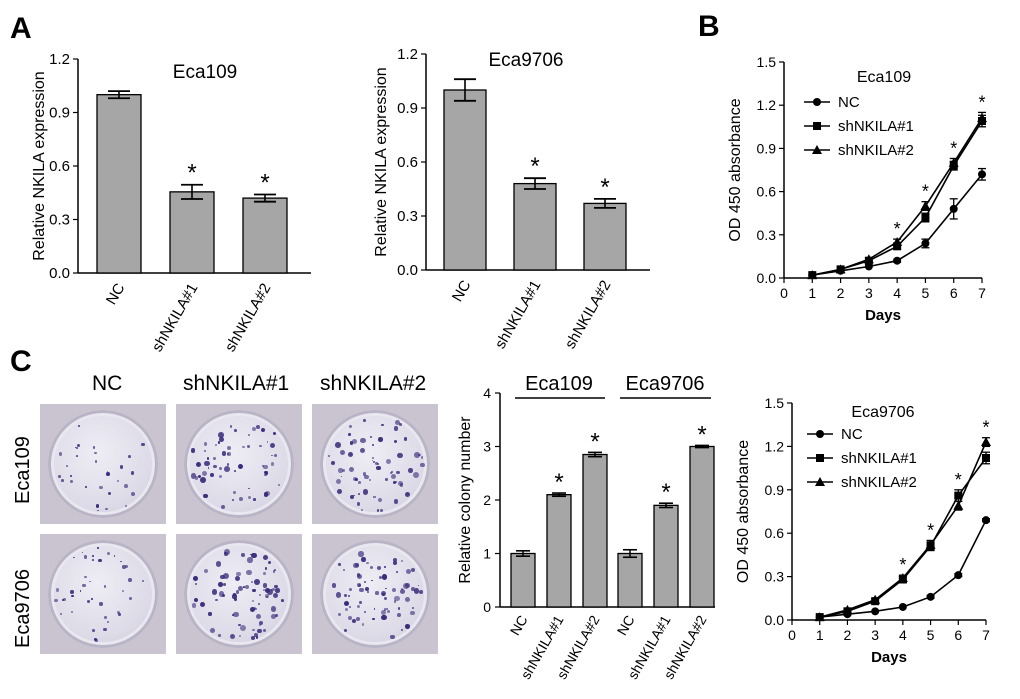 Image resolution: width=1020 pixels, height=699 pixels. I want to click on x-tick-label: 0, so click(792, 635).